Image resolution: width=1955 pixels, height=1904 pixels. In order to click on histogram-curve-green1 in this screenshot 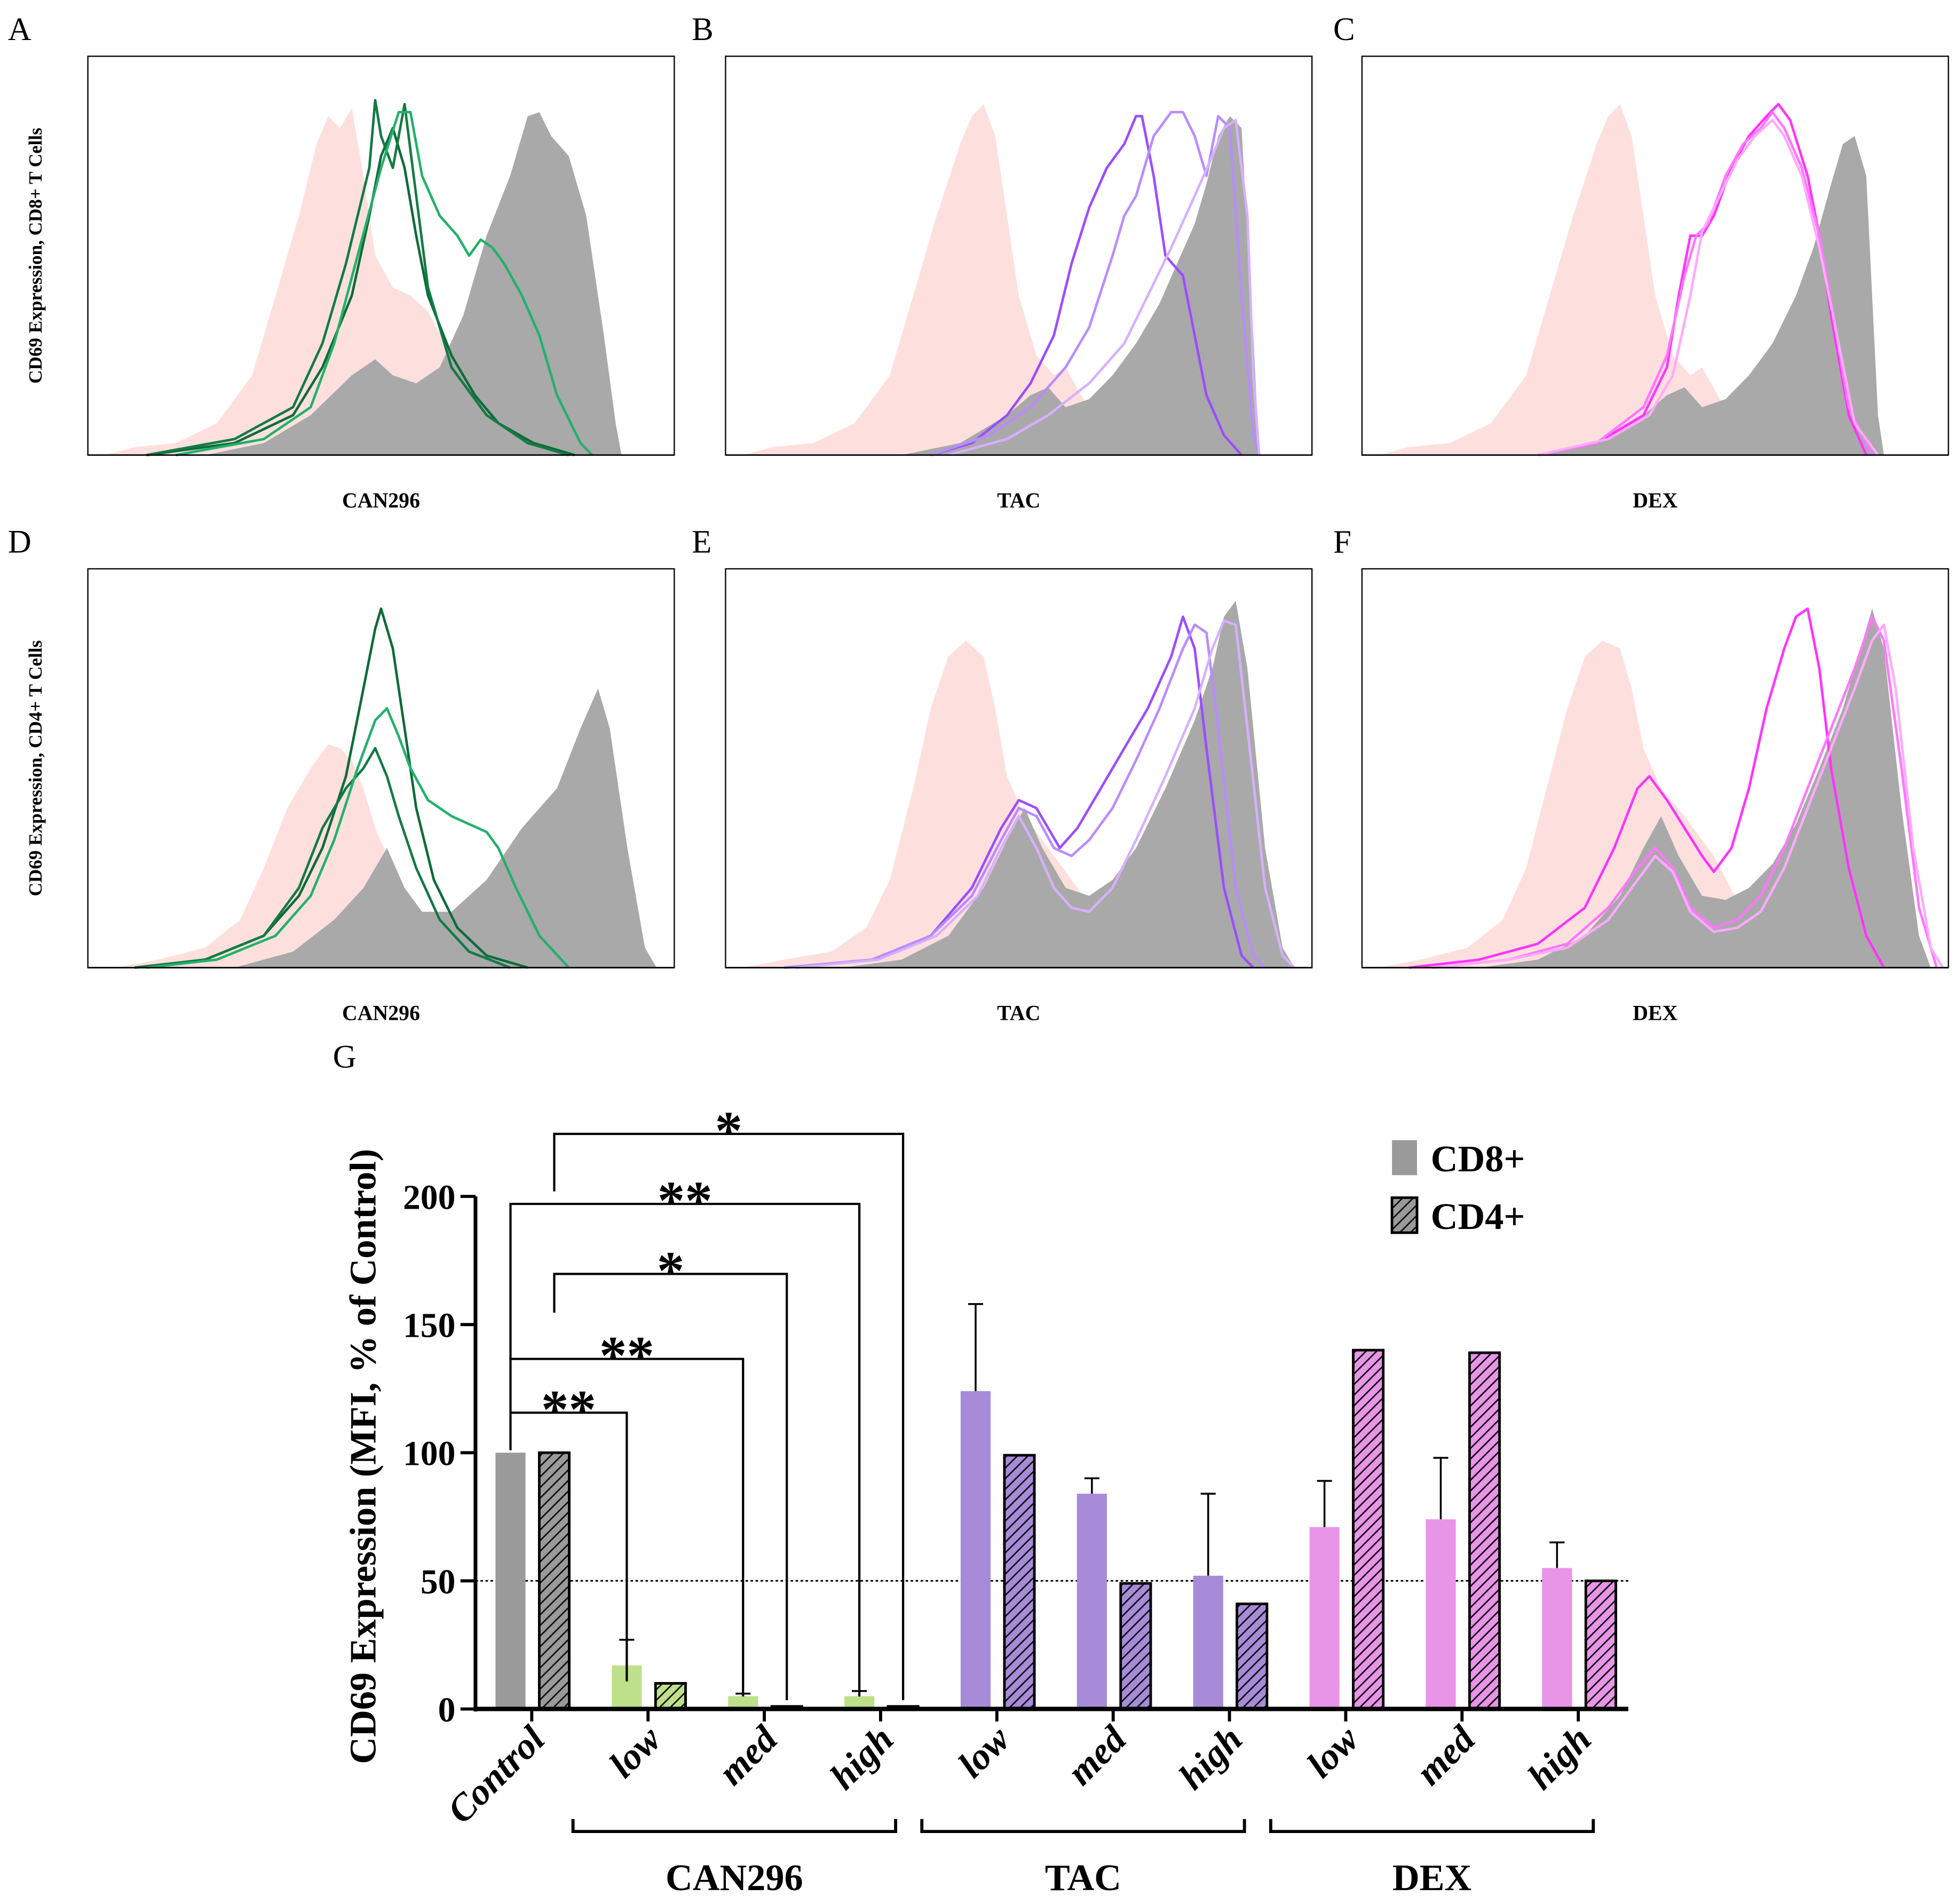, I will do `click(322, 858)`.